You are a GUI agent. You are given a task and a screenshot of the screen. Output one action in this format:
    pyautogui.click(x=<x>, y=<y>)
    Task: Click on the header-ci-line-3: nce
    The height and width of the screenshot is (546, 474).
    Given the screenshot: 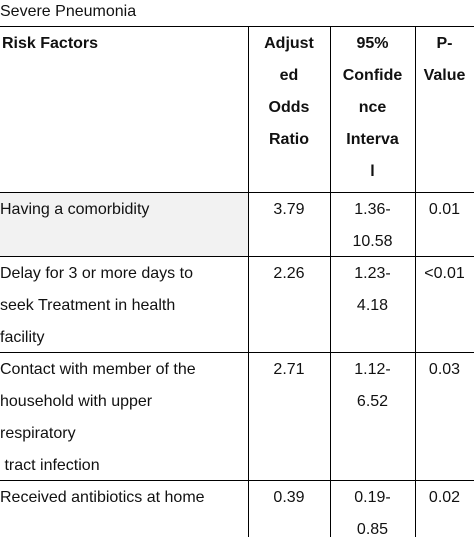 What is the action you would take?
    pyautogui.click(x=372, y=107)
    